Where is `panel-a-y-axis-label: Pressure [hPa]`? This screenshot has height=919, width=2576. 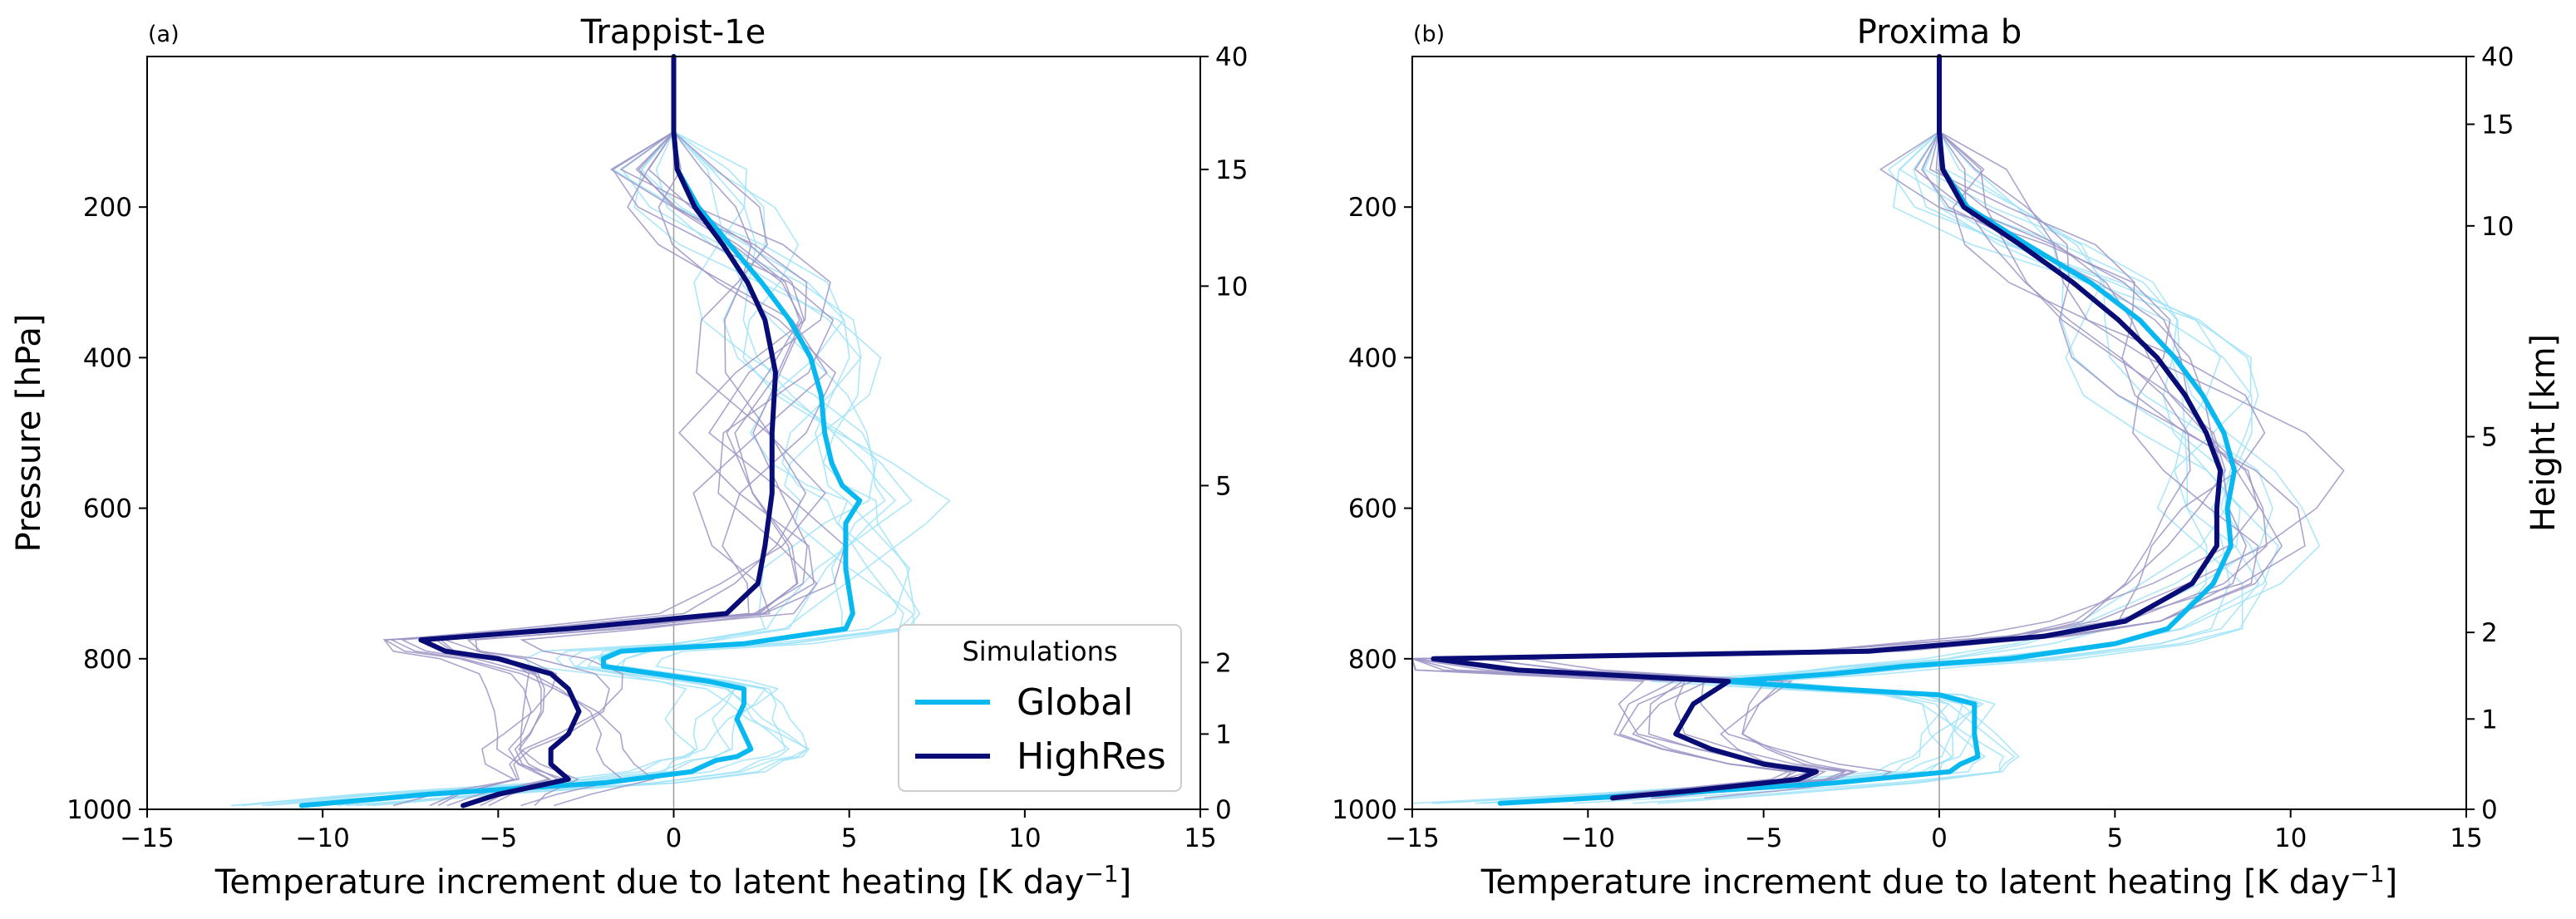 panel-a-y-axis-label: Pressure [hPa] is located at coordinates (29, 433).